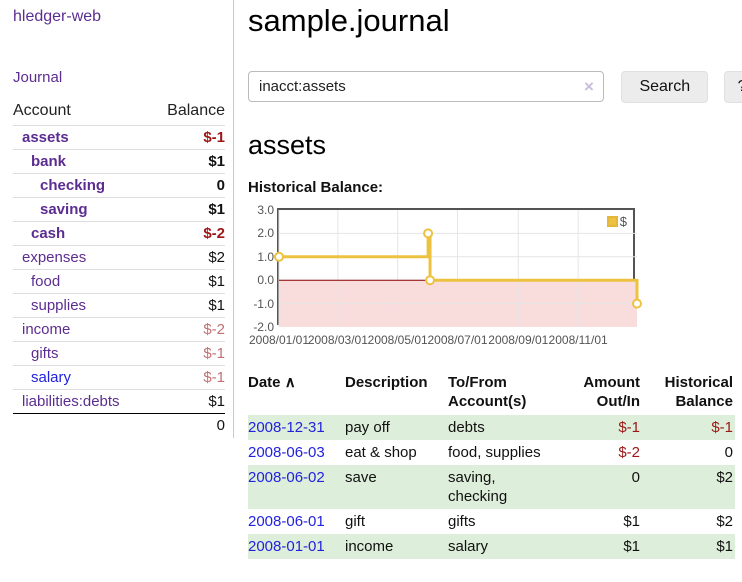 This screenshot has height=582, width=742. Describe the element at coordinates (369, 546) in the screenshot. I see `register-description-cell: income` at that location.